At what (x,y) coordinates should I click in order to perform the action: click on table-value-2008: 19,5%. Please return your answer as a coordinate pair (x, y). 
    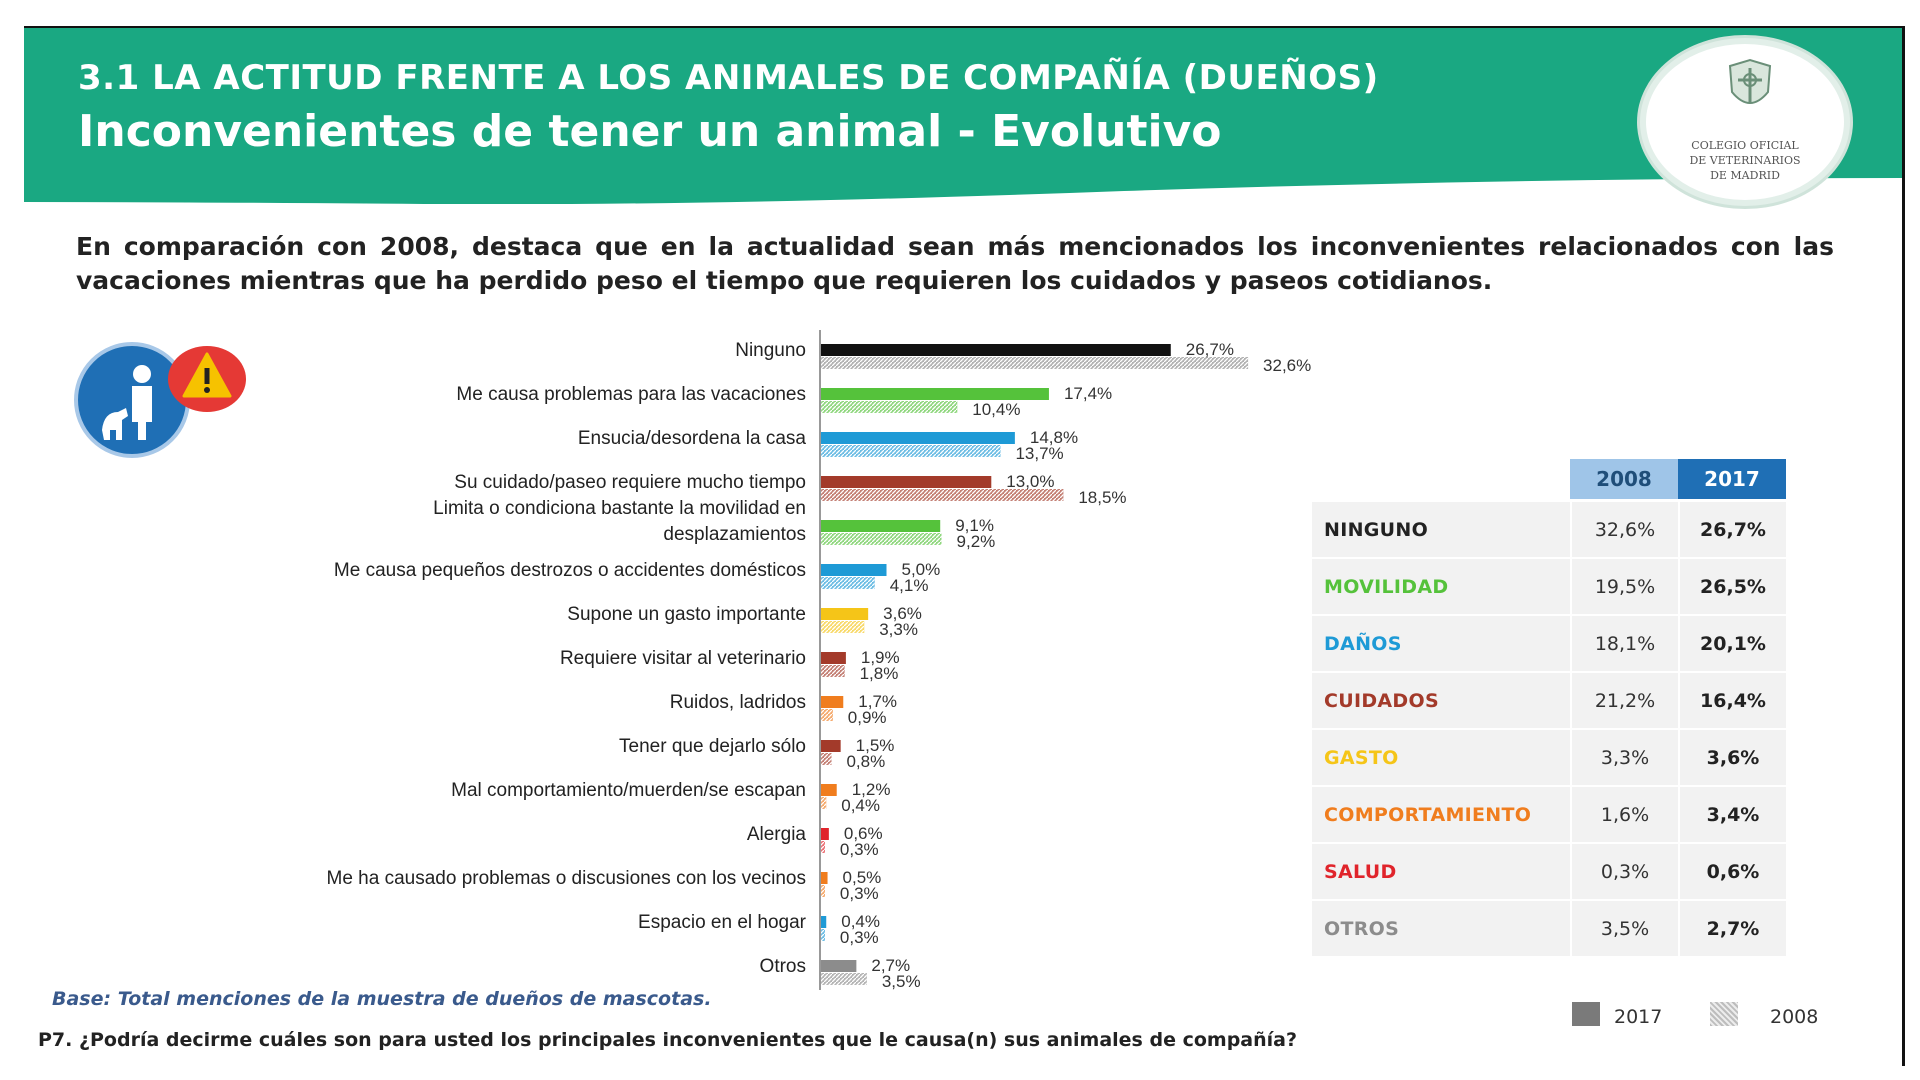
    Looking at the image, I should click on (1624, 587).